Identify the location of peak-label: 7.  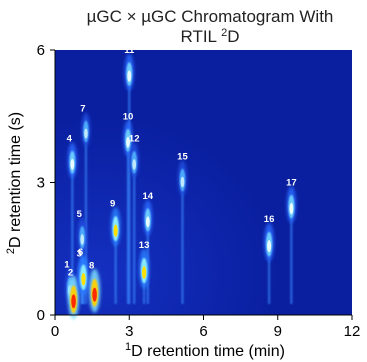
(82, 108).